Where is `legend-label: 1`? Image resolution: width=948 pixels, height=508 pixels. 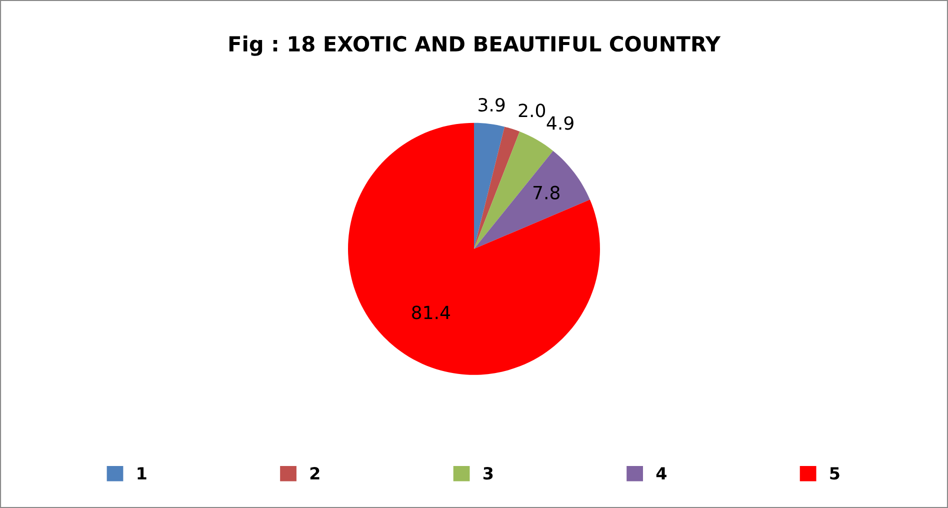 legend-label: 1 is located at coordinates (142, 473).